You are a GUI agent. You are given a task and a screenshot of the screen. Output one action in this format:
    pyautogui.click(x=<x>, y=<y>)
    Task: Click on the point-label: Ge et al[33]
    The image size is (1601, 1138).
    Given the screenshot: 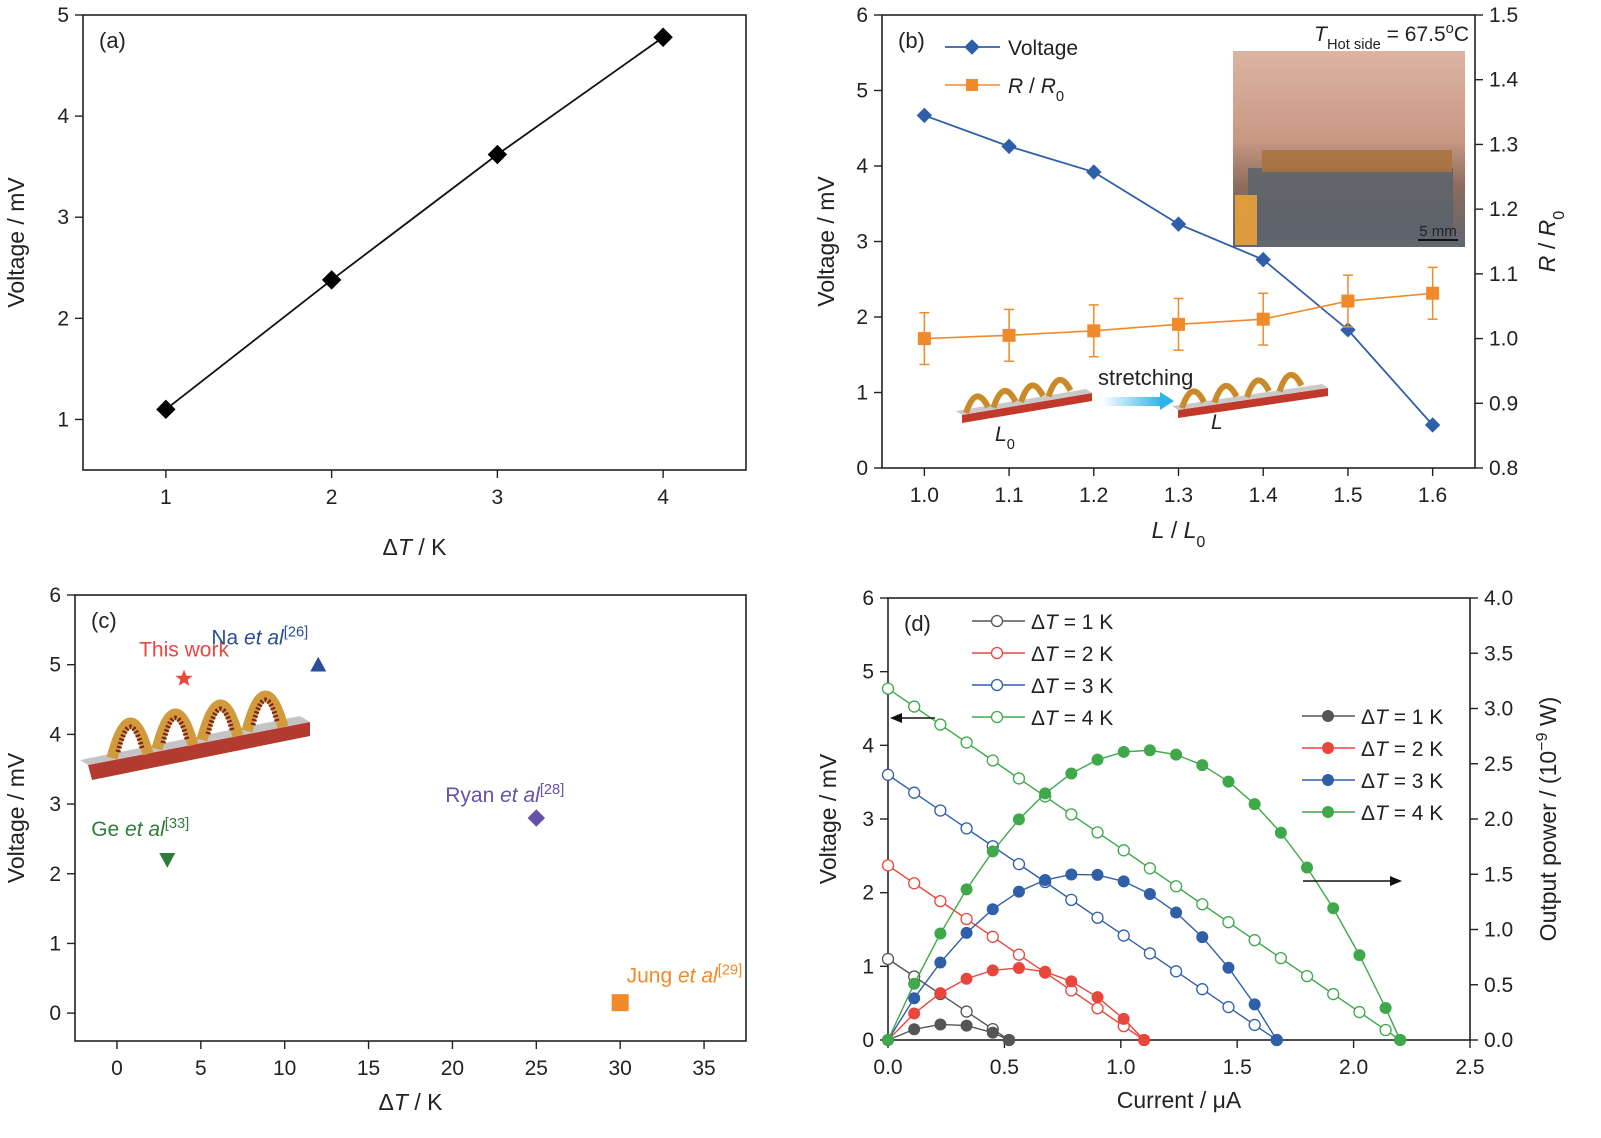 What is the action you would take?
    pyautogui.click(x=140, y=828)
    